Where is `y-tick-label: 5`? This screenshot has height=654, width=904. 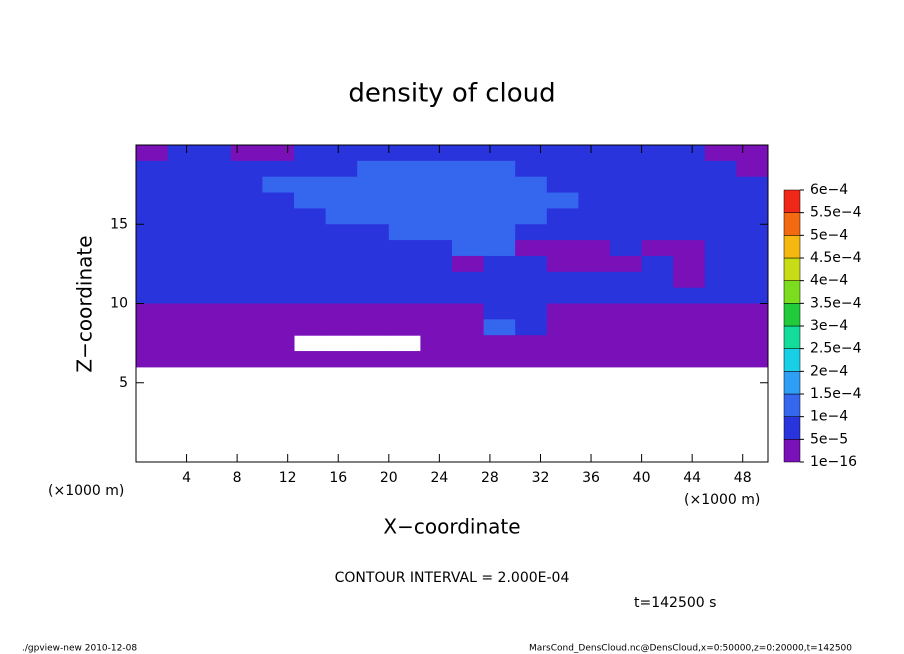
y-tick-label: 5 is located at coordinates (123, 383).